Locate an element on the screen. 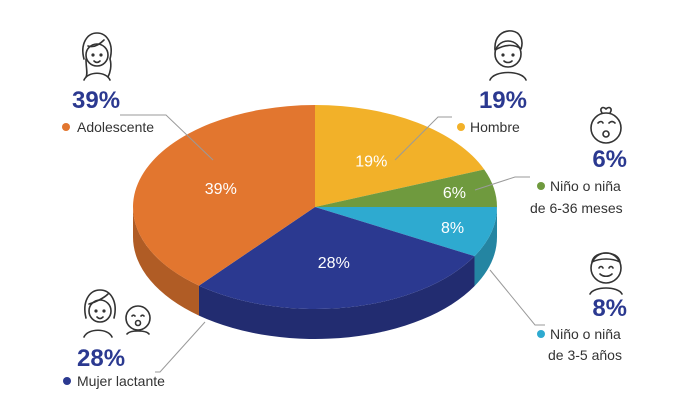  legend-dot-mujer-lactante is located at coordinates (67, 381).